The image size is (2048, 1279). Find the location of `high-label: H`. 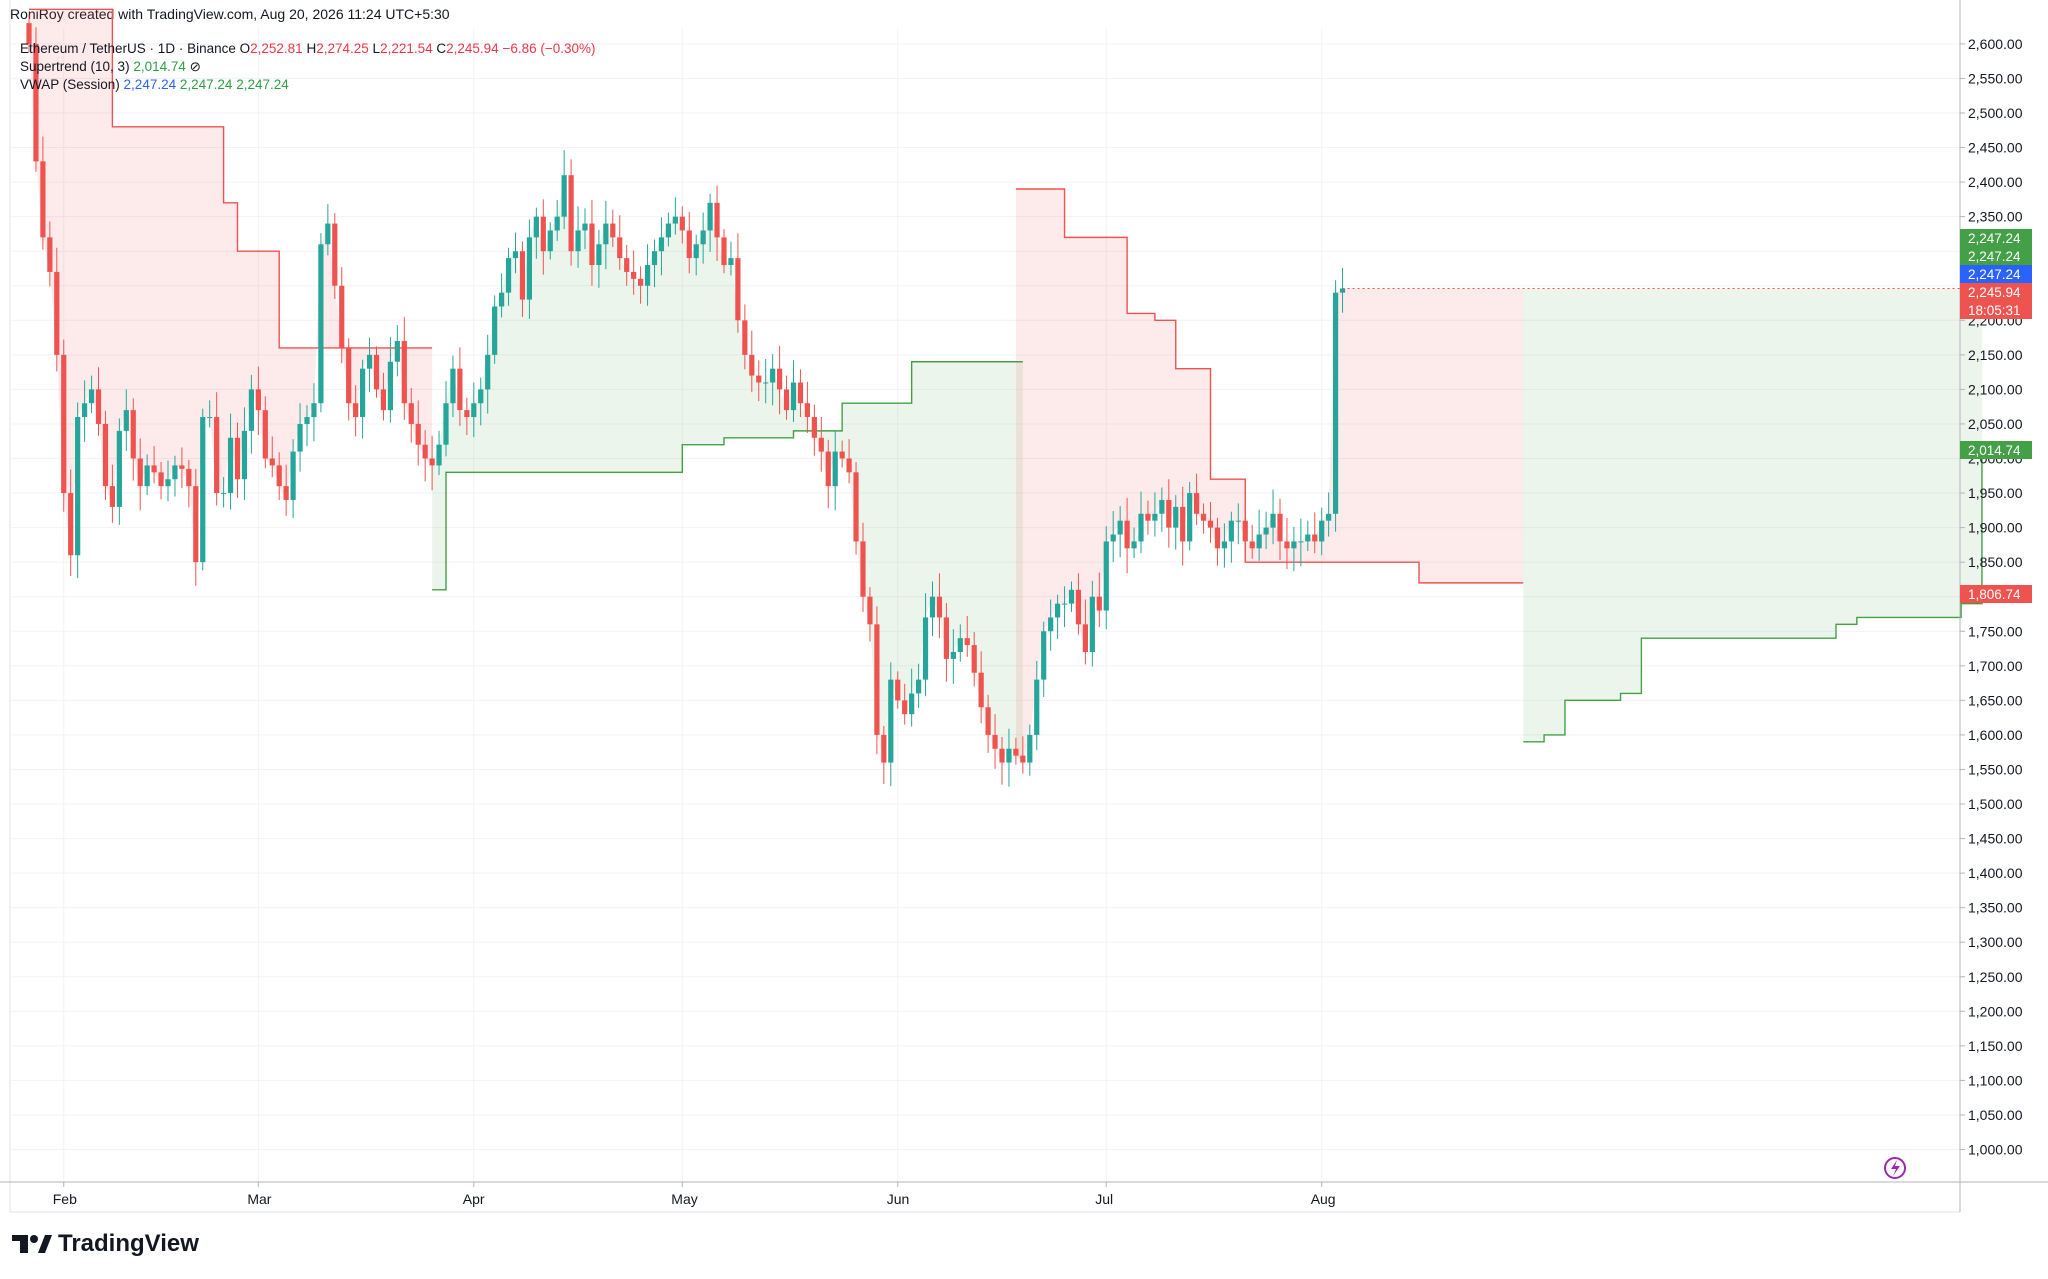

high-label: H is located at coordinates (311, 48).